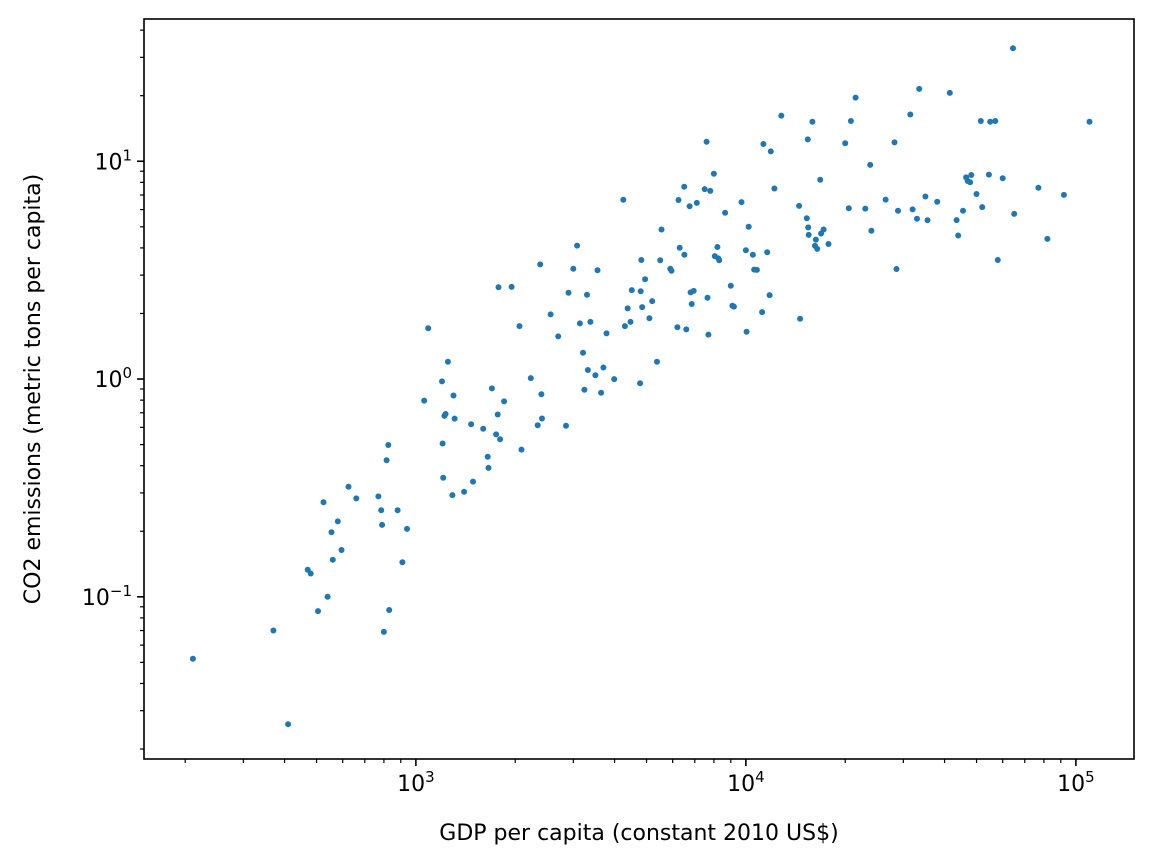  What do you see at coordinates (33, 389) in the screenshot?
I see `y-axis-label: CO2 emissions (metric tons per capita)` at bounding box center [33, 389].